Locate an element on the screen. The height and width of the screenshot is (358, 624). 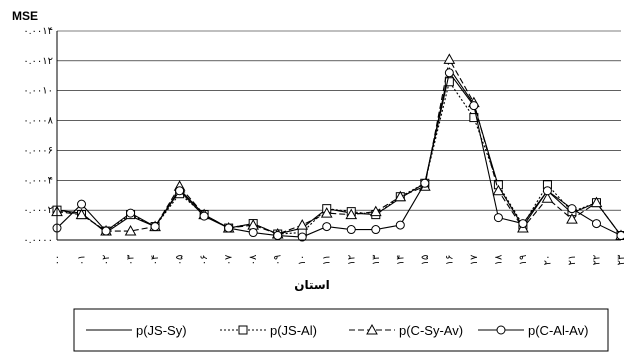
y-tick-label: ۰.۰۰۰۸ is located at coordinates (38, 121).